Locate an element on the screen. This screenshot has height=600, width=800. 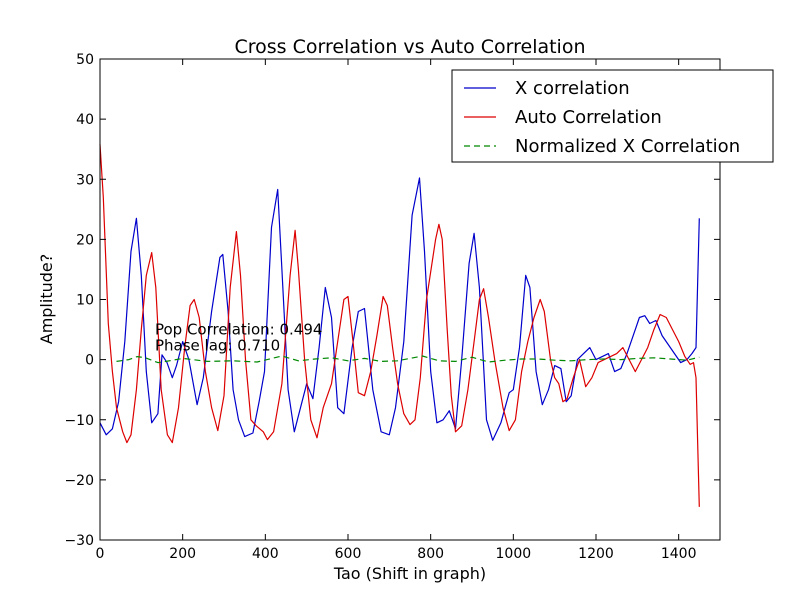
y-tick-label: 20 is located at coordinates (85, 240).